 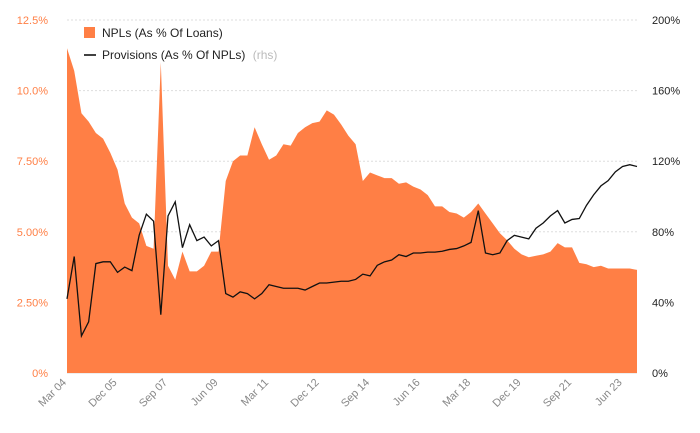 What do you see at coordinates (153, 393) in the screenshot?
I see `x-tick-label: Sep 07` at bounding box center [153, 393].